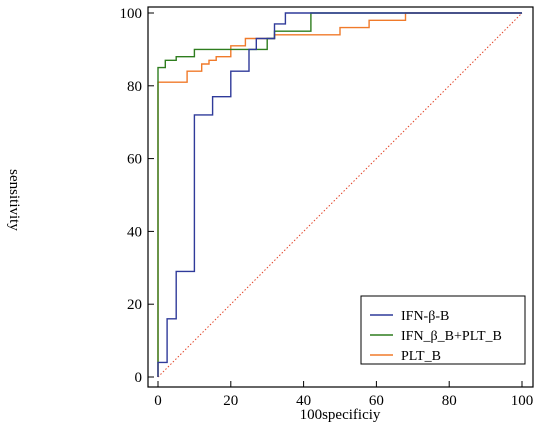 The width and height of the screenshot is (536, 432). Describe the element at coordinates (134, 160) in the screenshot. I see `y-tick-label: 60` at that location.